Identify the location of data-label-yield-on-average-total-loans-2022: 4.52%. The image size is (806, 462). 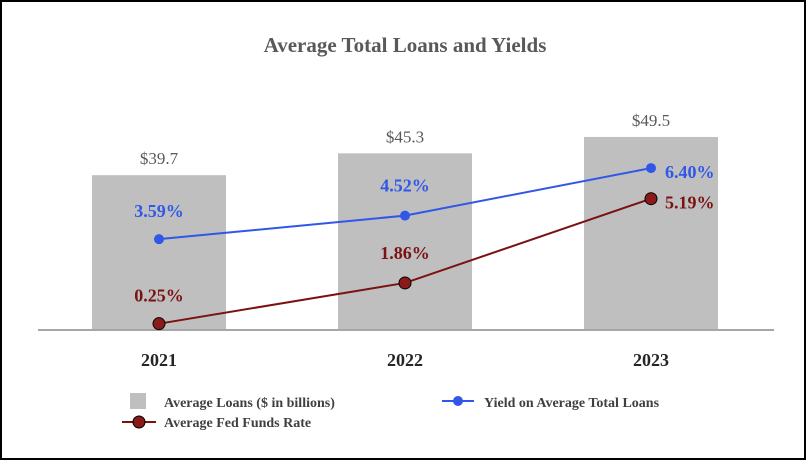
(405, 186).